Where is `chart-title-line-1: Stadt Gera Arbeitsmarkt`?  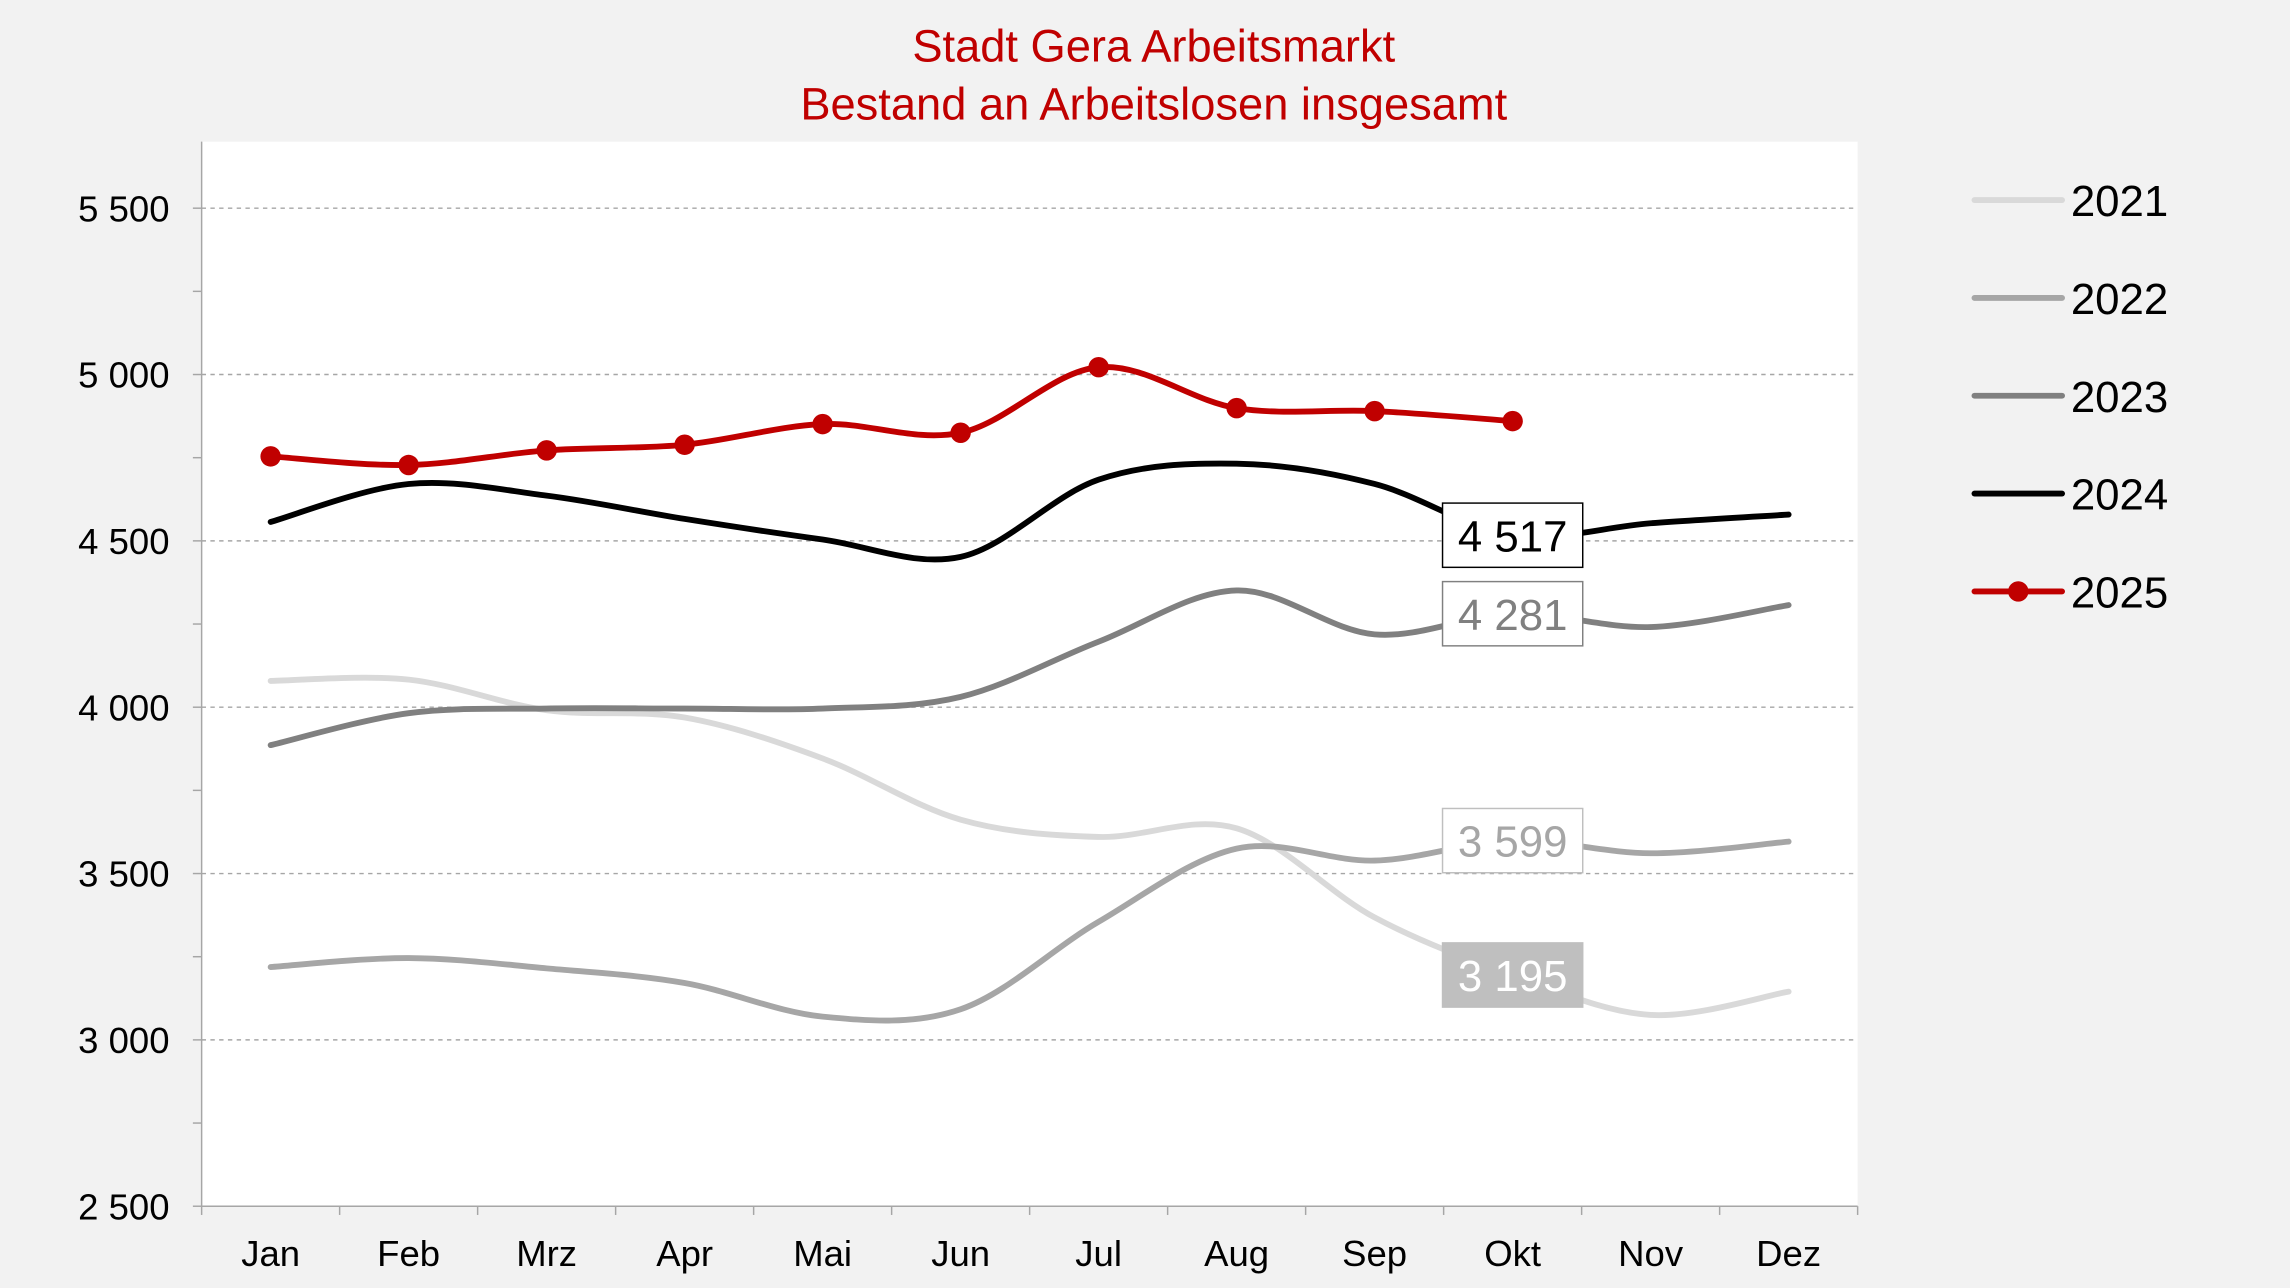 chart-title-line-1: Stadt Gera Arbeitsmarkt is located at coordinates (1153, 45).